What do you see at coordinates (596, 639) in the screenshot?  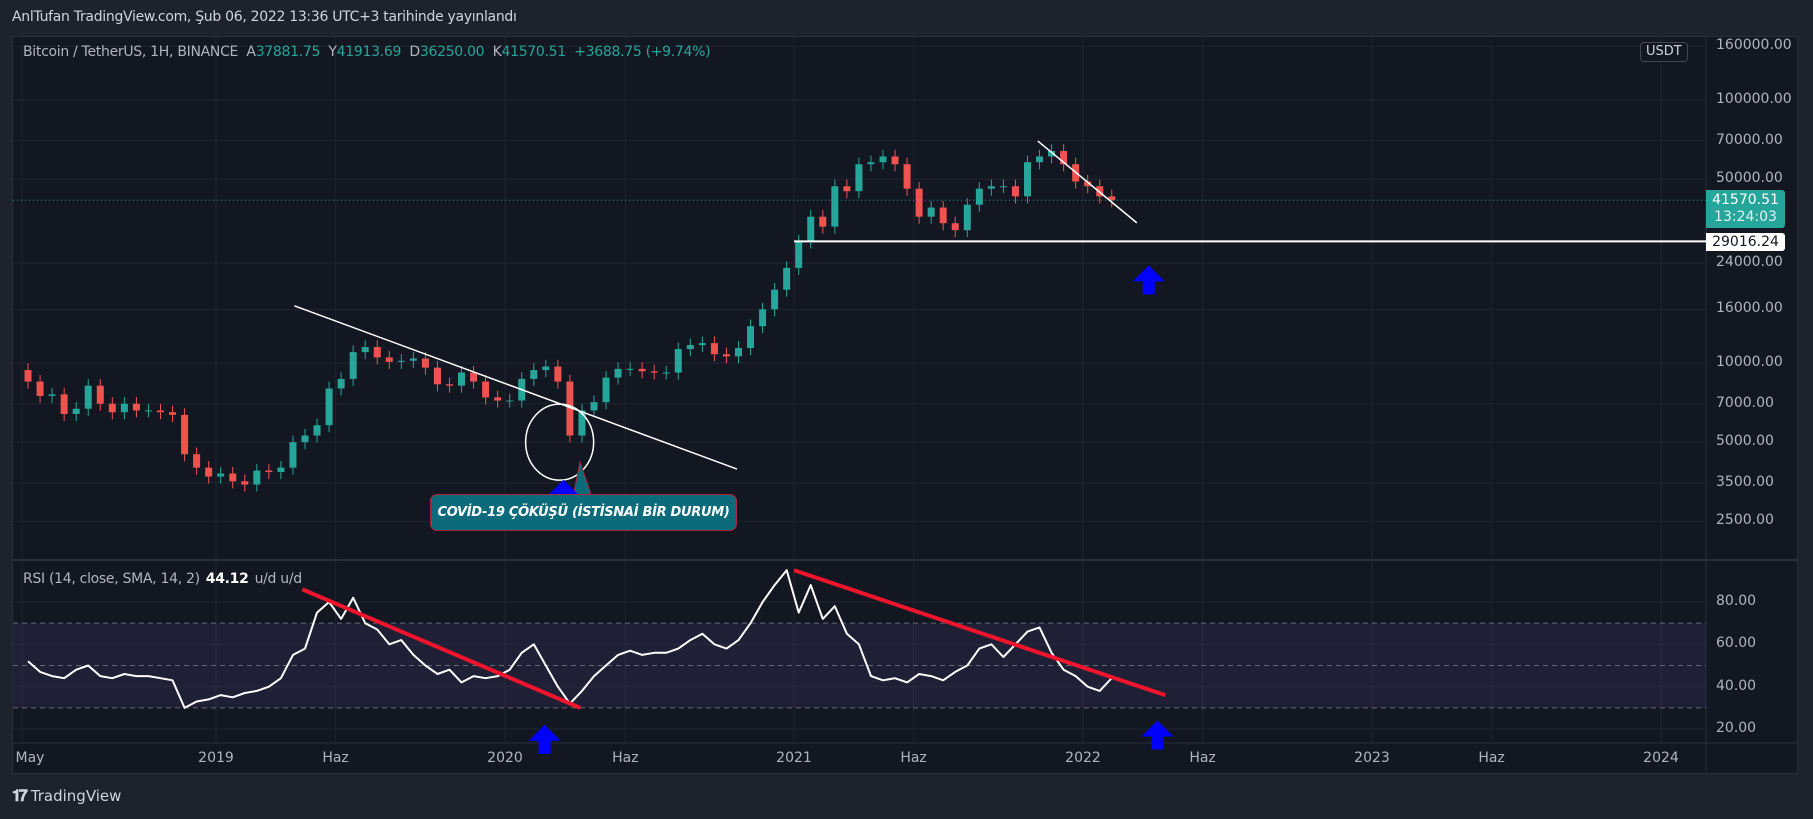 I see `rsi-pane` at bounding box center [596, 639].